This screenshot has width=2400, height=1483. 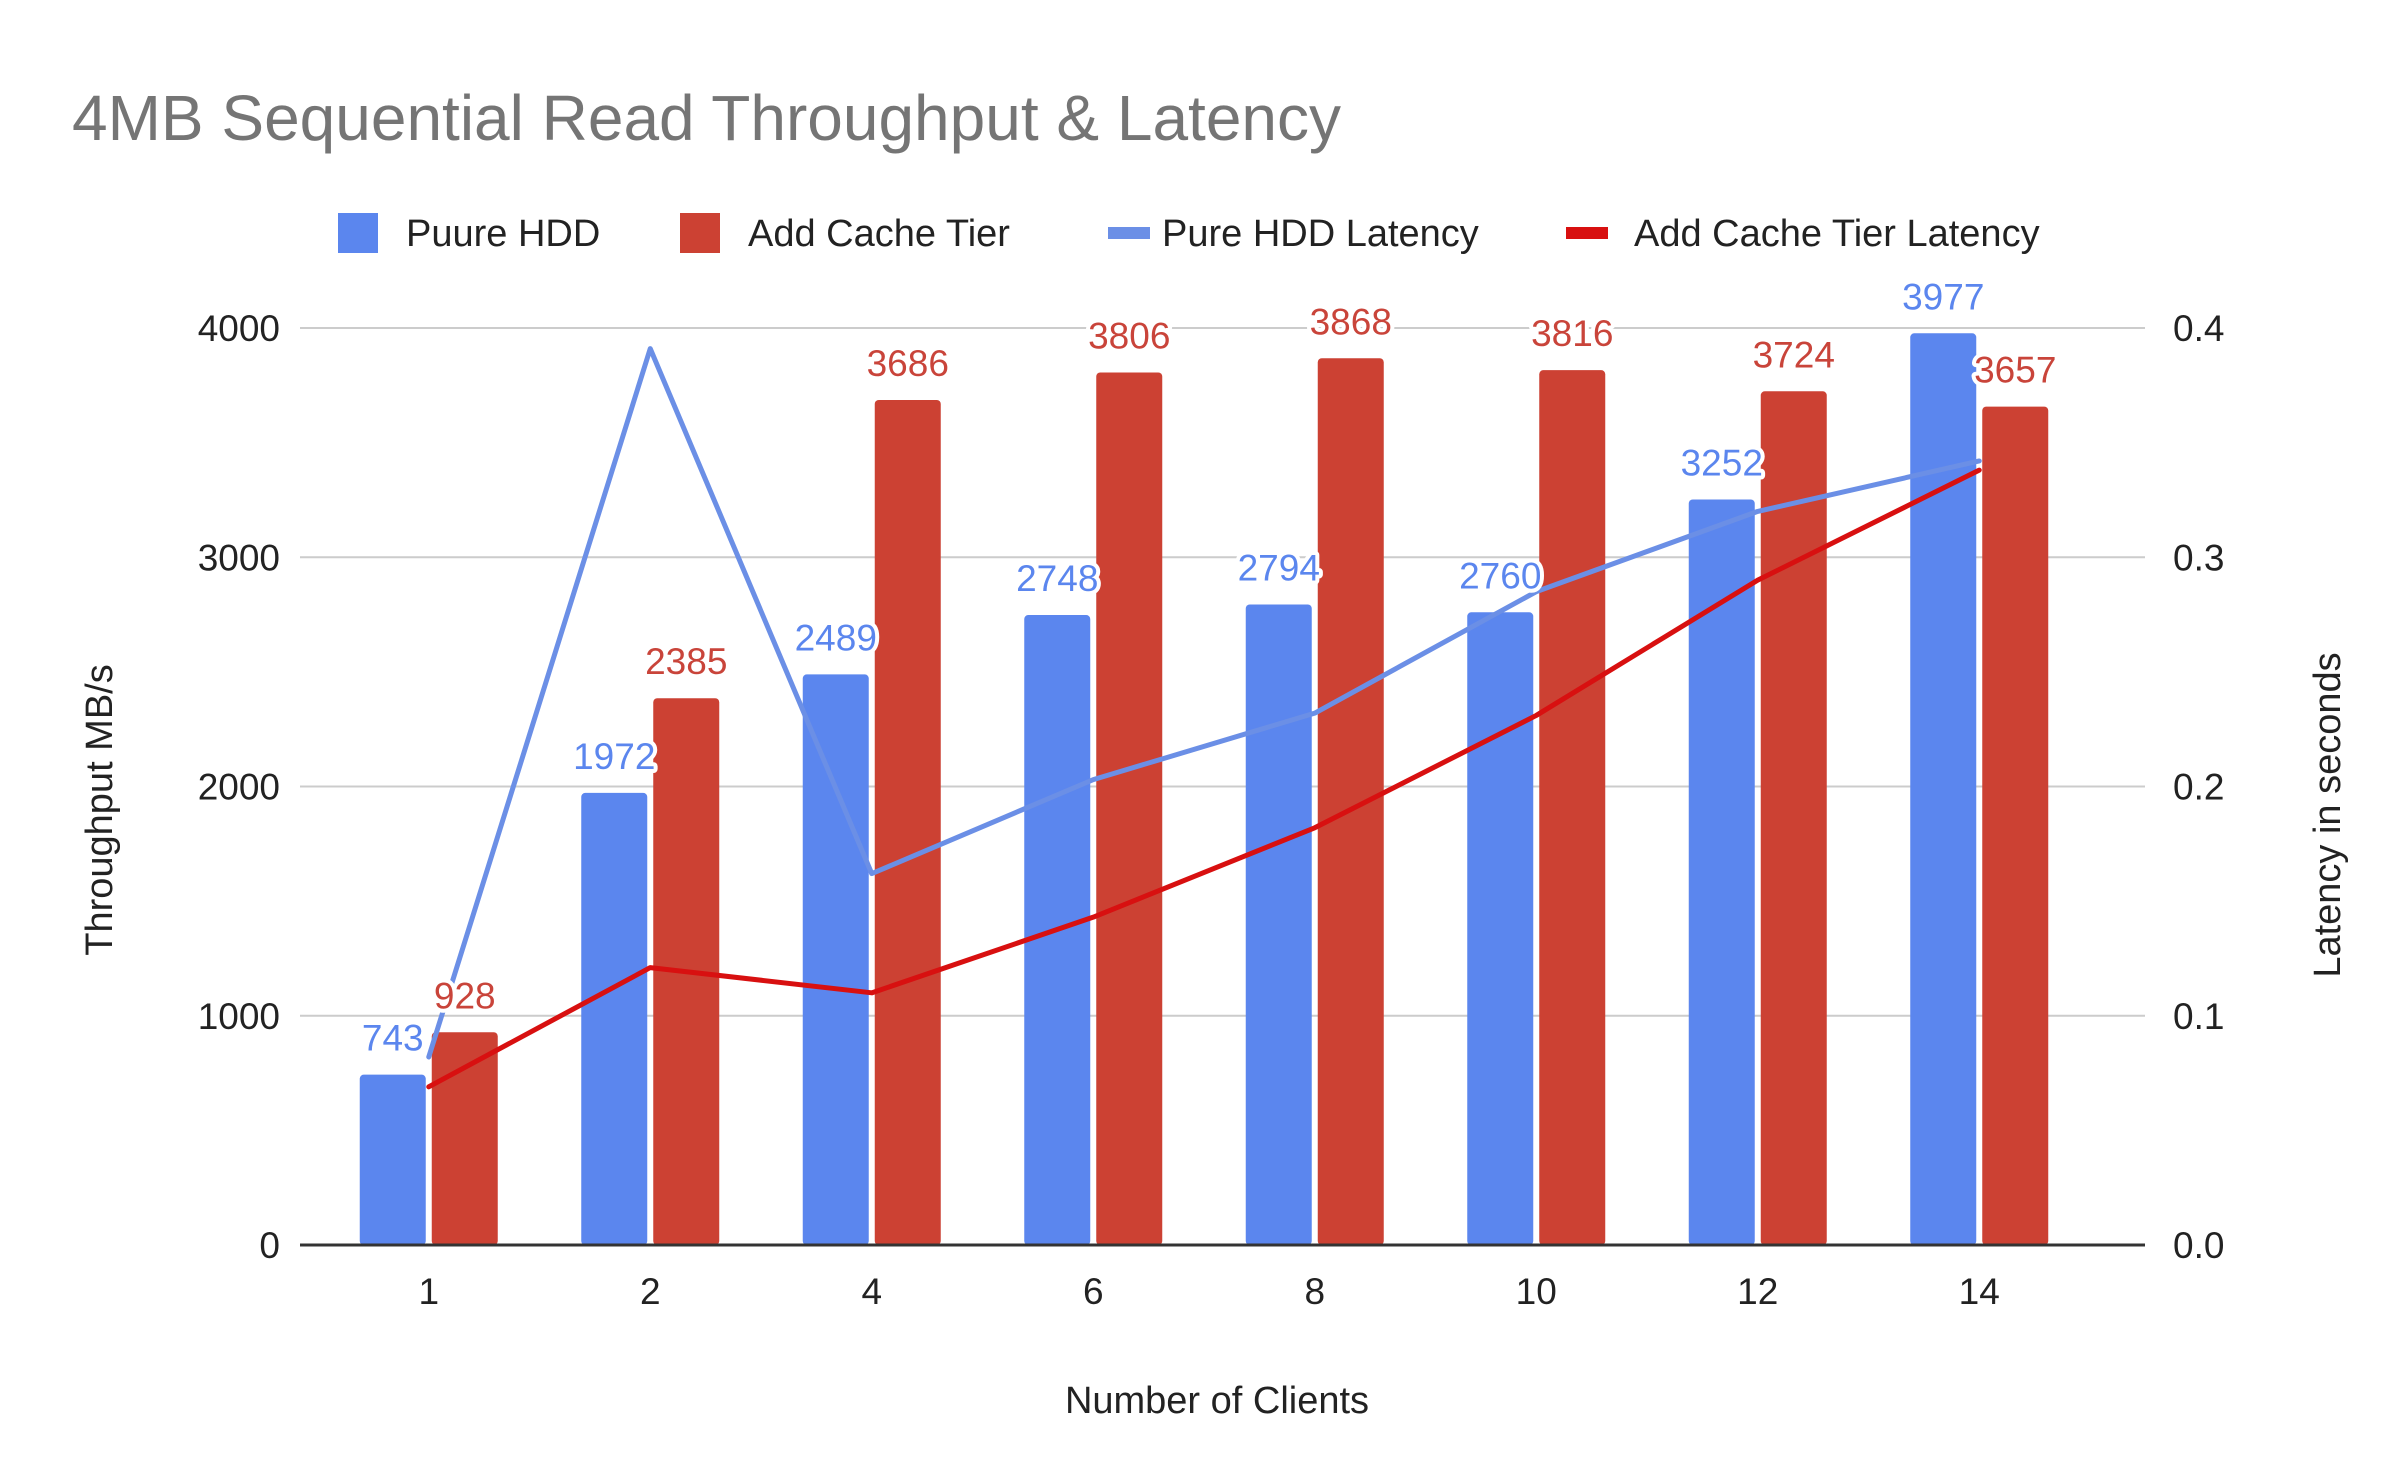 What do you see at coordinates (358, 233) in the screenshot?
I see `legend-swatch-puure-hdd` at bounding box center [358, 233].